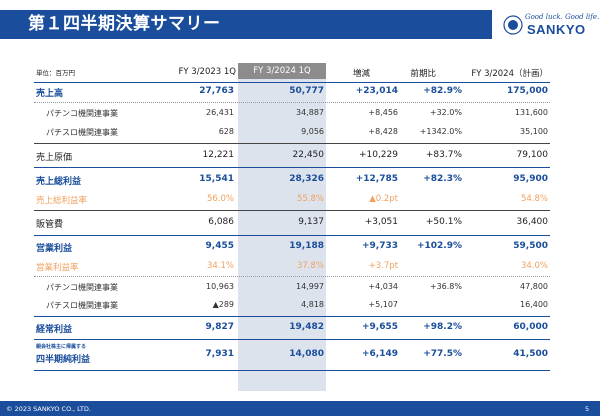  What do you see at coordinates (530, 354) in the screenshot?
I see `cell: 41,500` at bounding box center [530, 354].